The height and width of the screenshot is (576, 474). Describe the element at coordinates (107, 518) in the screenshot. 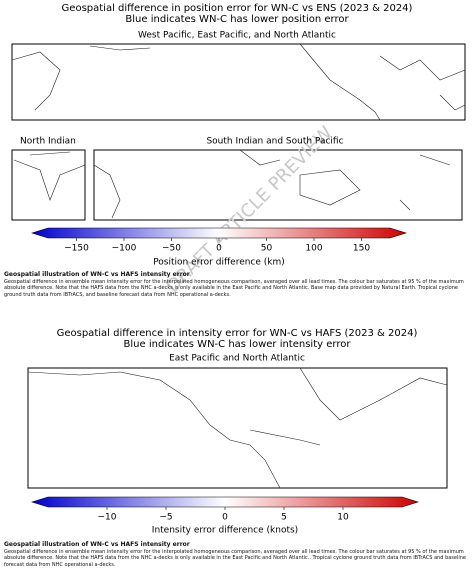

I see `tick-label: −10` at that location.